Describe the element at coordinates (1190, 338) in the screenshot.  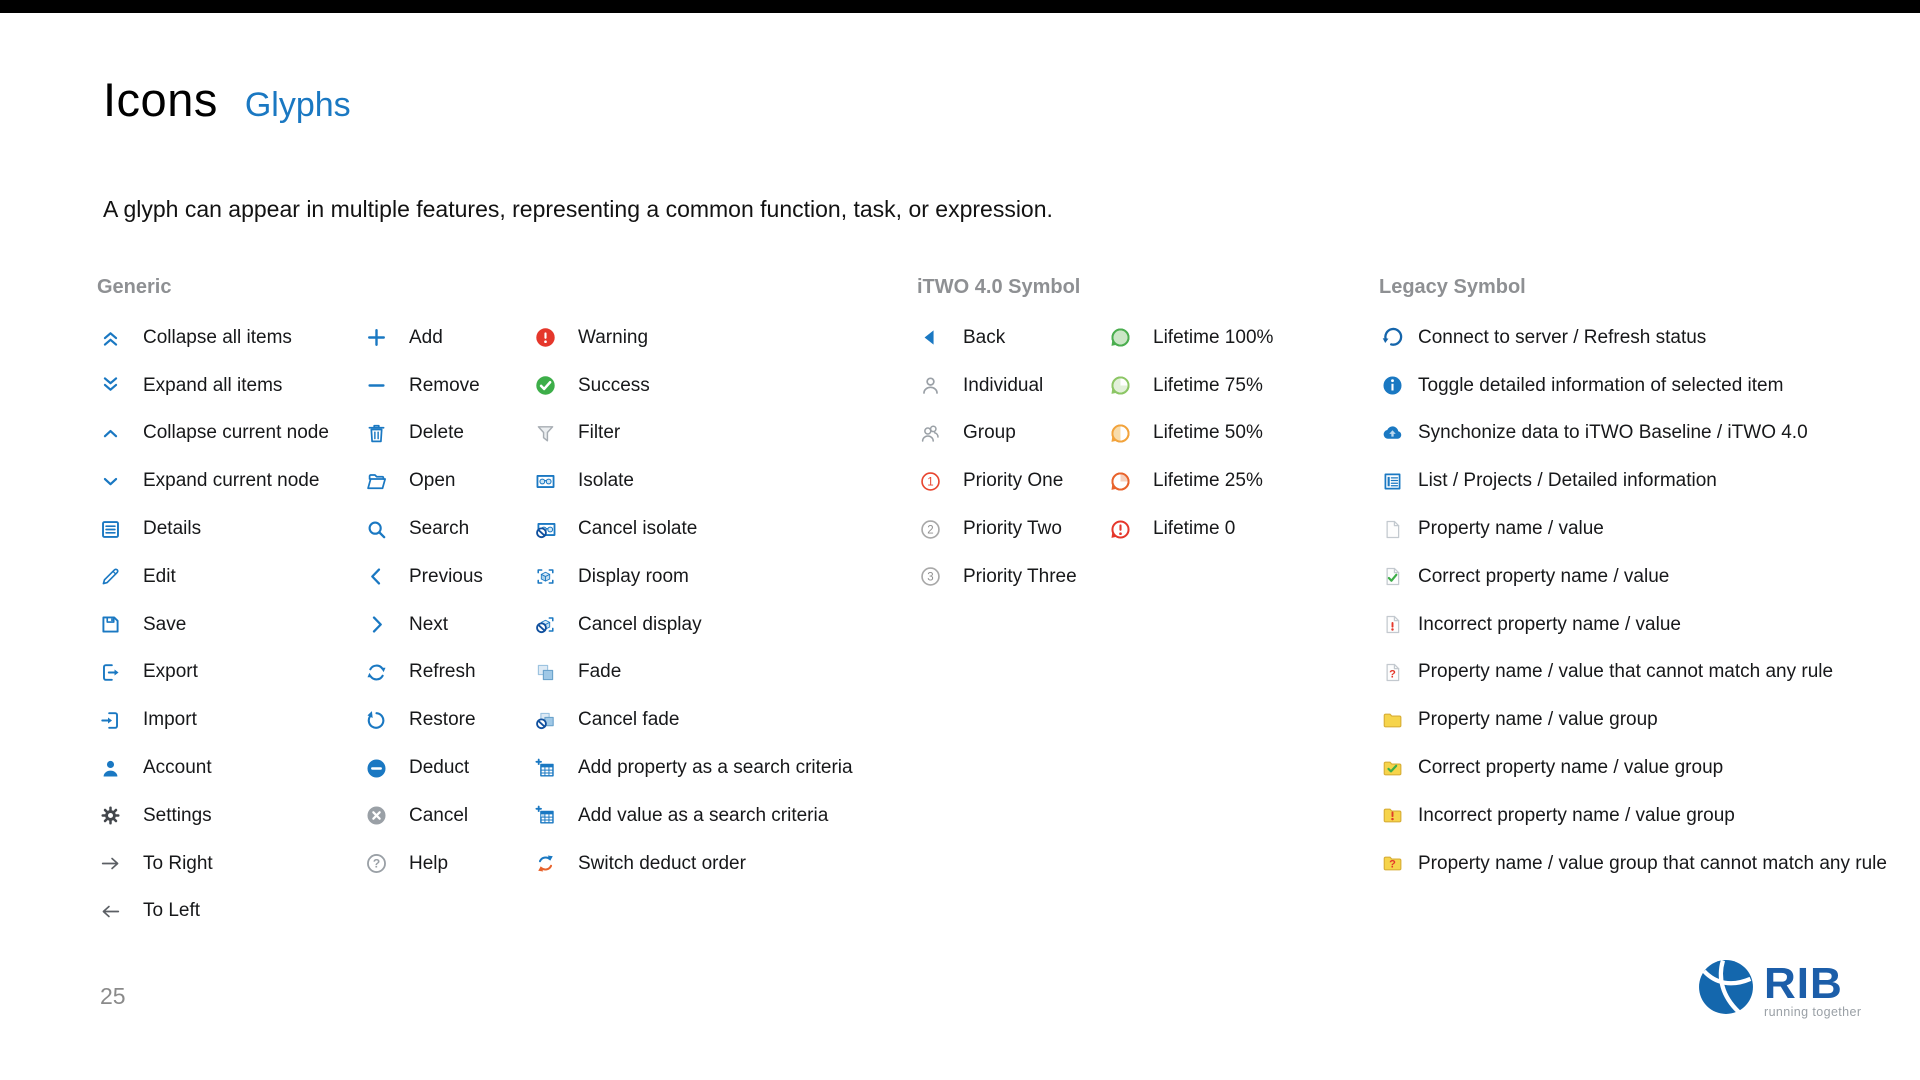
I see `icon-legend-row: Lifetime 100%` at that location.